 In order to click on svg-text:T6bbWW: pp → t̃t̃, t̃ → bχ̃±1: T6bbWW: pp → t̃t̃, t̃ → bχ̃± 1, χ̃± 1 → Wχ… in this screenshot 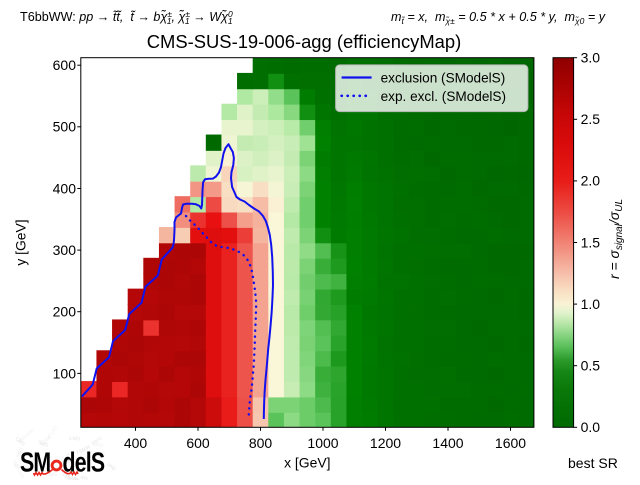, I will do `click(126, 17)`.